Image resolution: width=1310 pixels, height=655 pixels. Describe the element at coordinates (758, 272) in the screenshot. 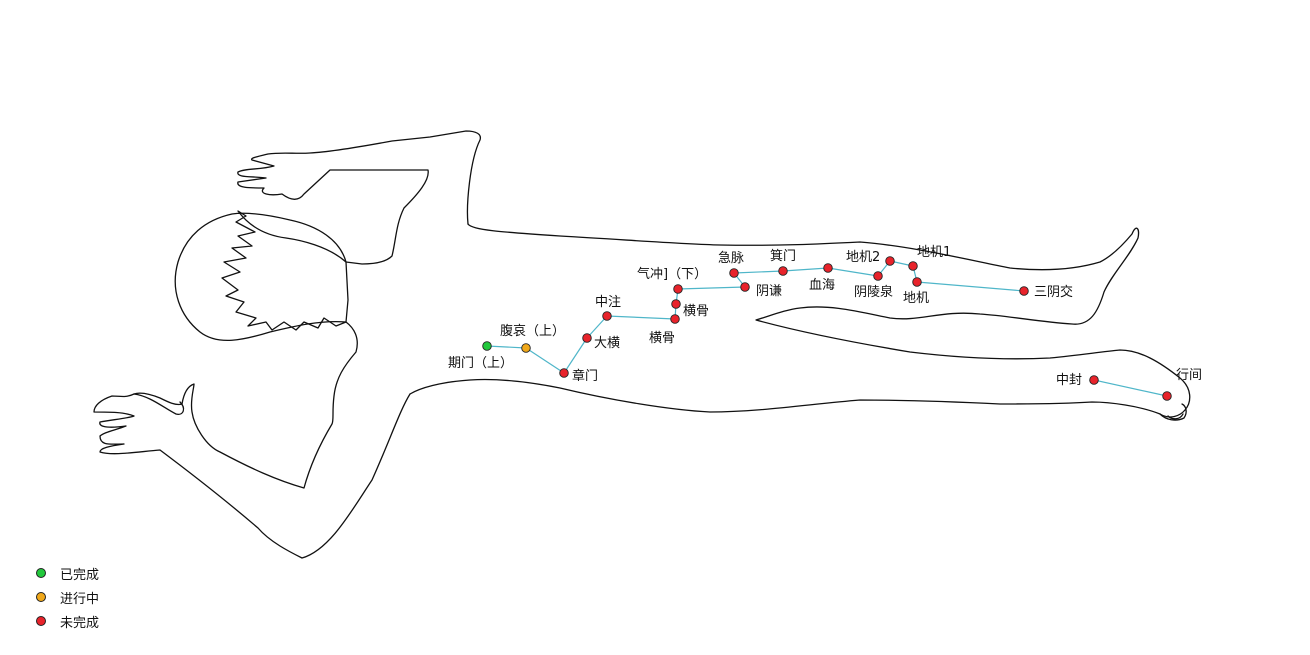

I see `connector-p10-p11` at that location.